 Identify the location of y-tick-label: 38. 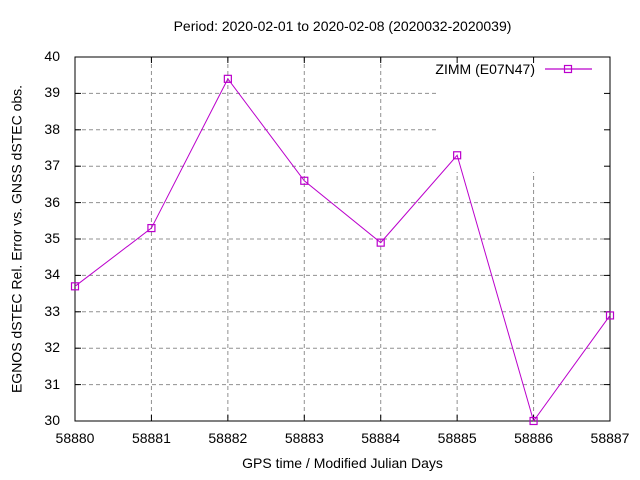
(52, 128).